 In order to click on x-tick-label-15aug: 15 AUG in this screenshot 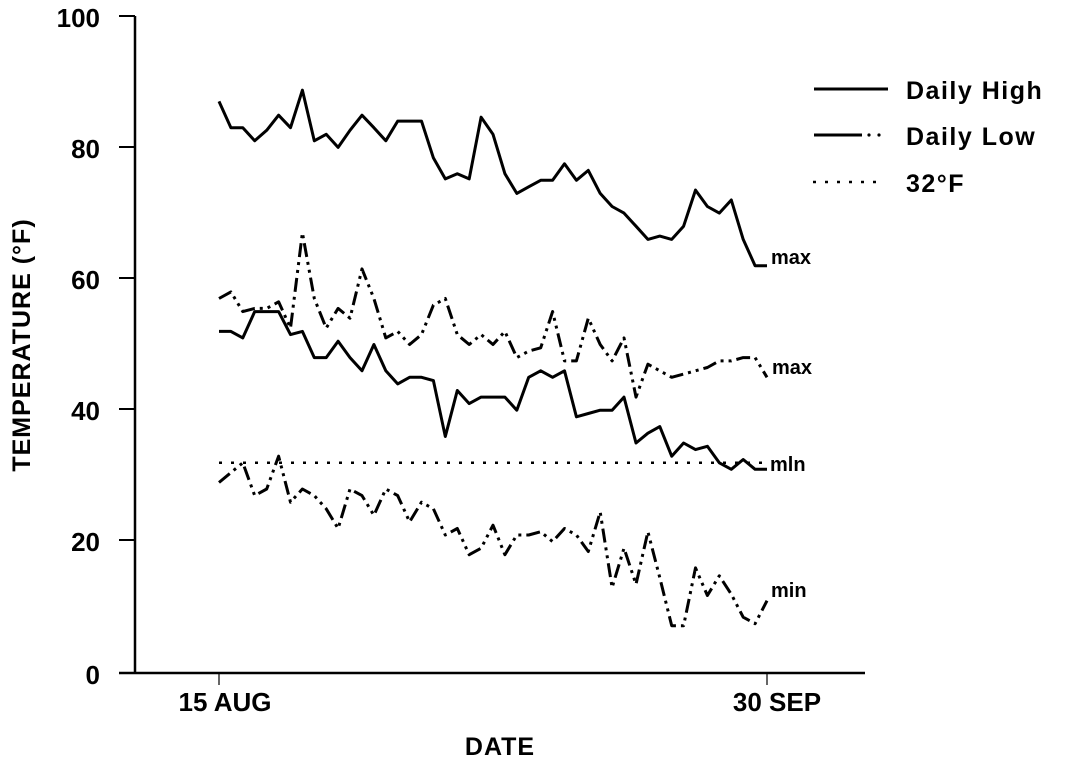, I will do `click(225, 702)`.